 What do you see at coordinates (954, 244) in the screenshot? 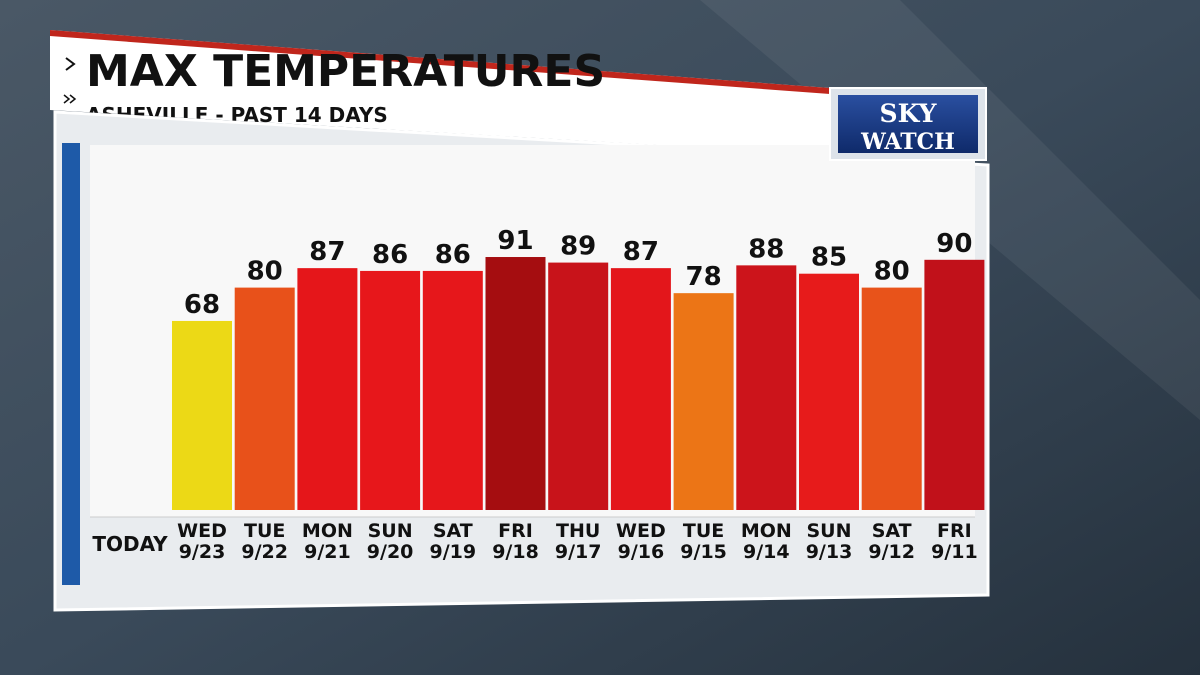
I see `value-label: 90` at bounding box center [954, 244].